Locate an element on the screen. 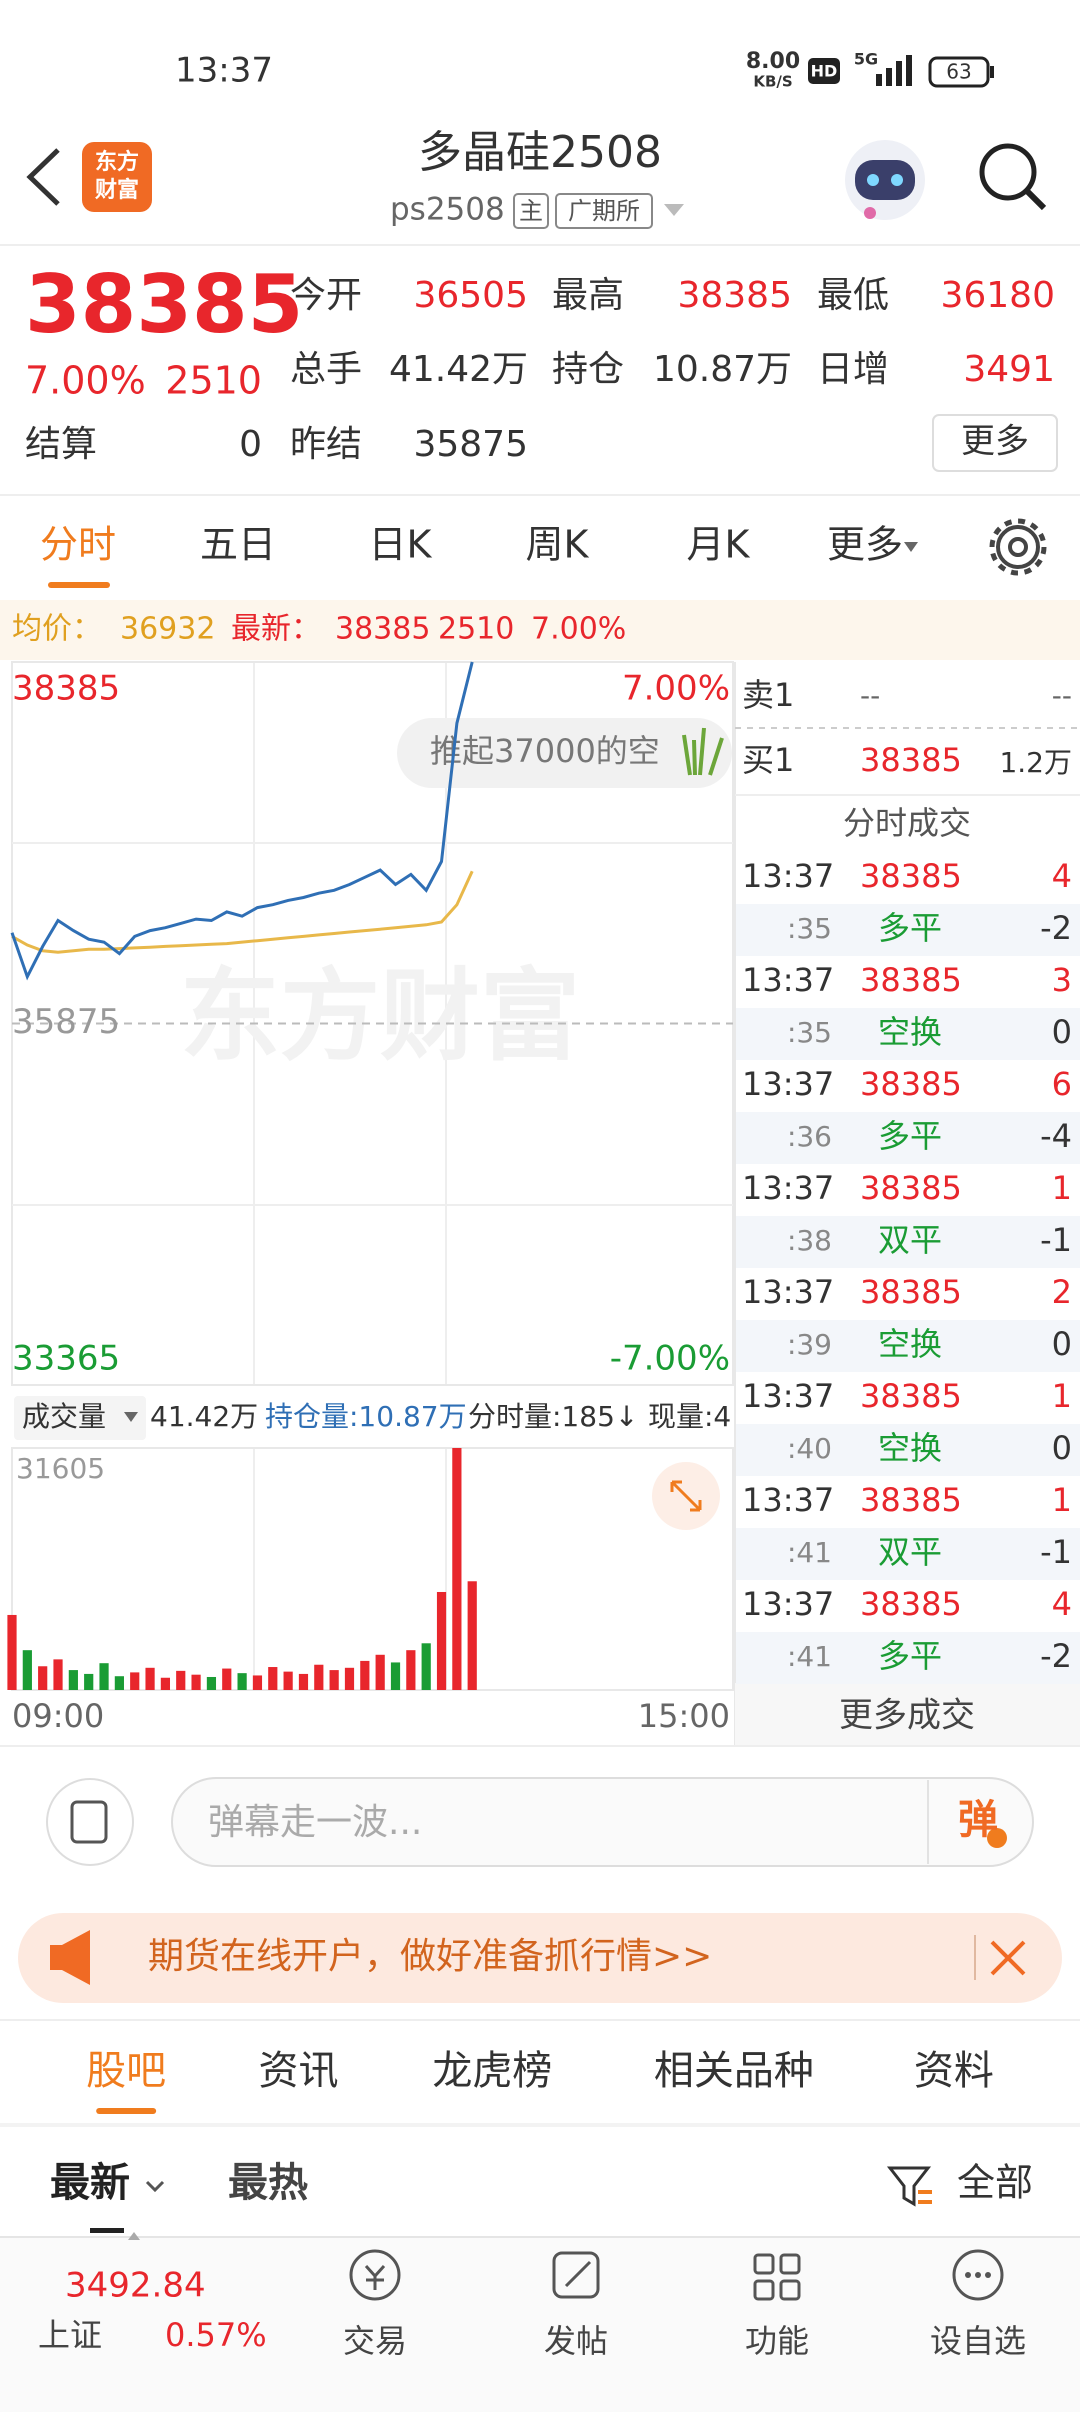 This screenshot has width=1080, height=2412. tab: 月K is located at coordinates (719, 545).